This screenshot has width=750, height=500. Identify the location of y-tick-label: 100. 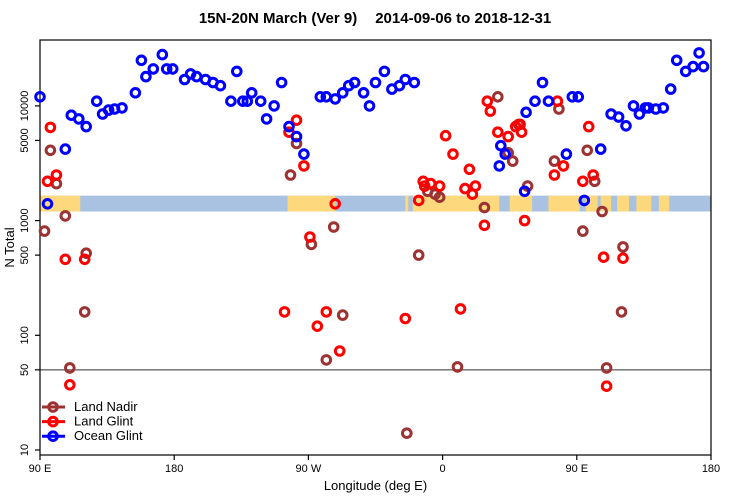
(25, 335).